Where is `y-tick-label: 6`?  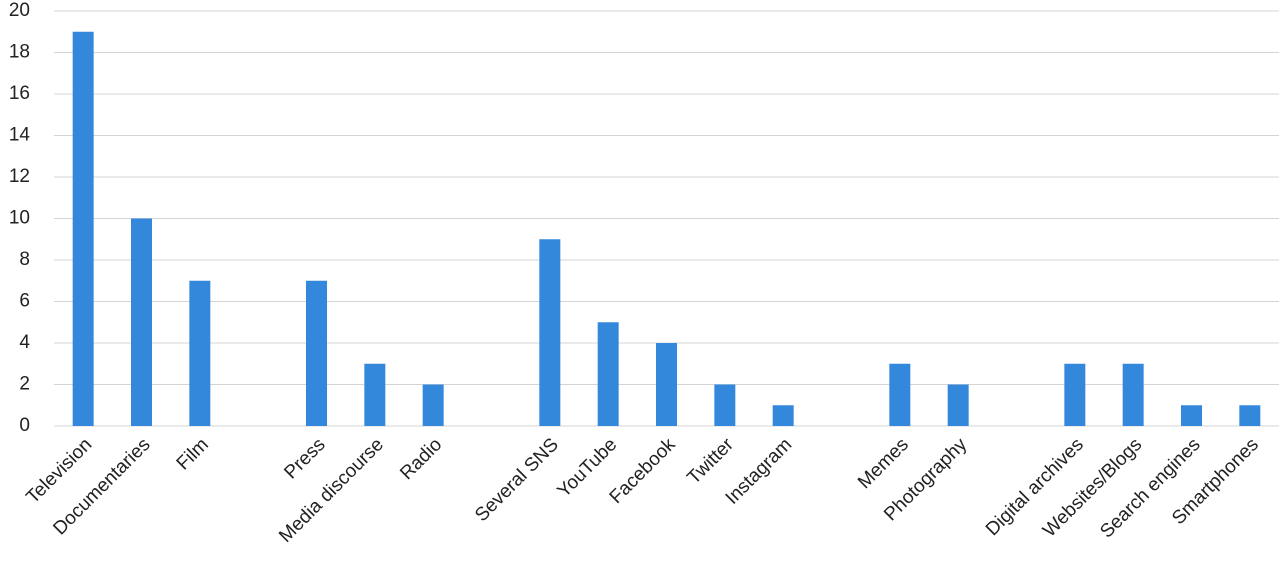 y-tick-label: 6 is located at coordinates (24, 301).